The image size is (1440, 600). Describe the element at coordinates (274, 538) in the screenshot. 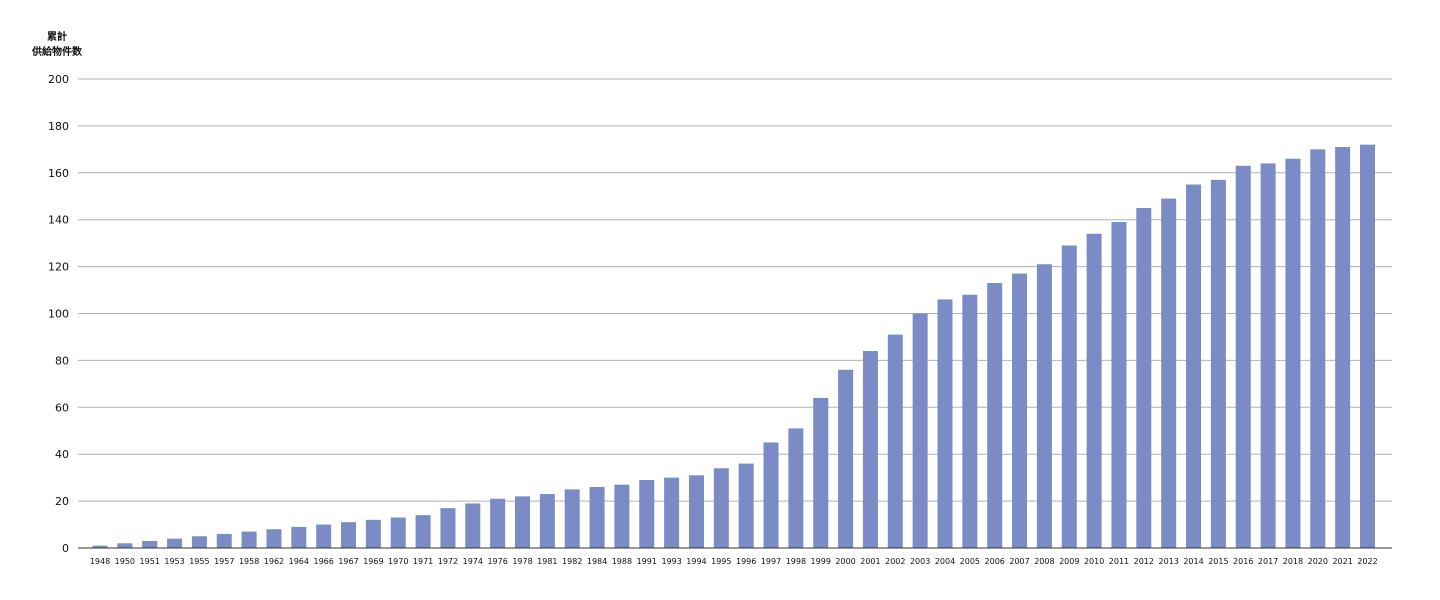

I see `bar-1962` at that location.